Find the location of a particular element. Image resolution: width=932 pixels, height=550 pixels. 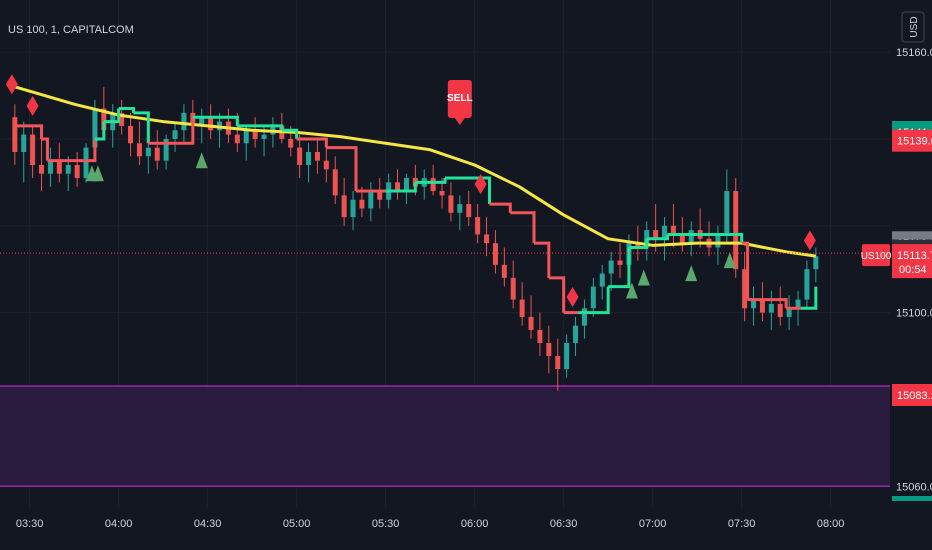

currency-button: USD is located at coordinates (913, 27).